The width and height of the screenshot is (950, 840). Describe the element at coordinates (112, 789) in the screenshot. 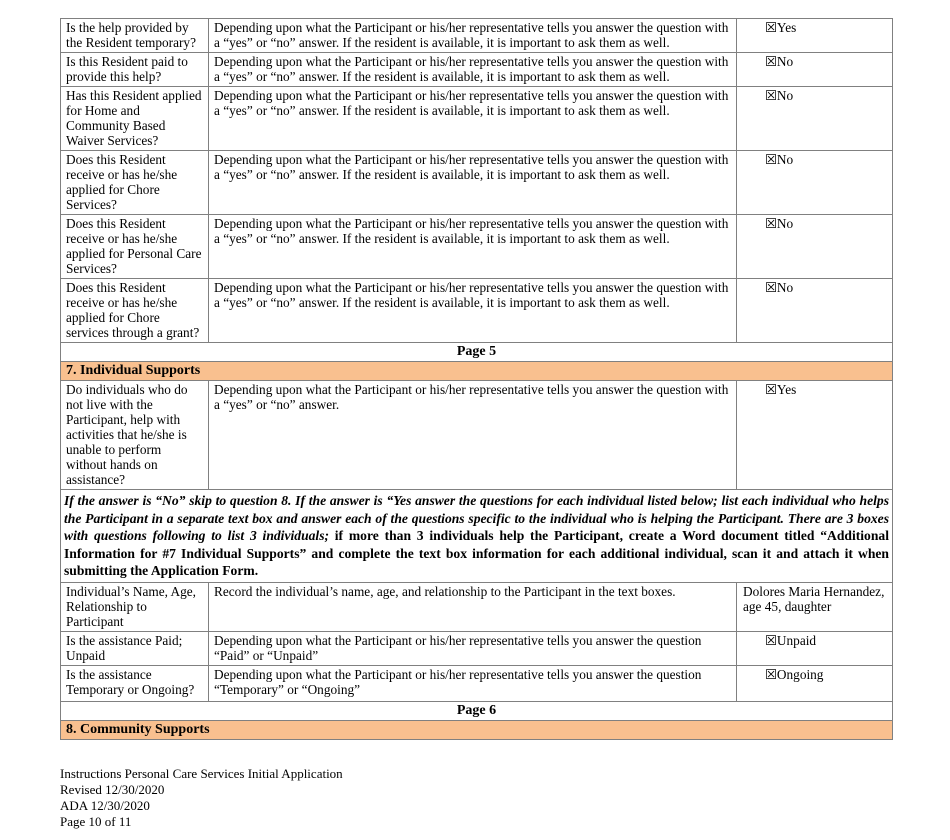

I see `footer-revised: Revised 12/30/2020` at that location.